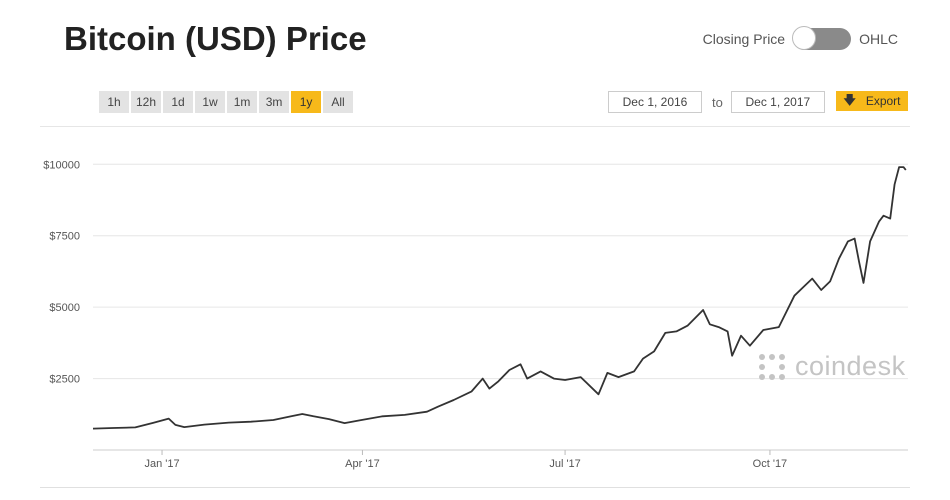  Describe the element at coordinates (306, 102) in the screenshot. I see `range-button-1y: 1y` at that location.